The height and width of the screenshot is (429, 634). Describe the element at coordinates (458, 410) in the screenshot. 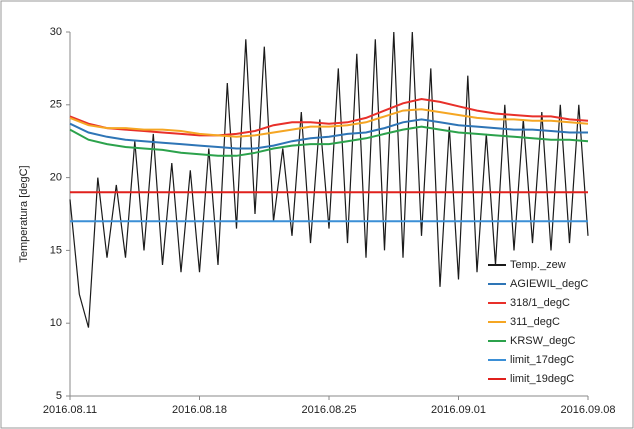

I see `x-tick-label: 2016.09.01` at that location.